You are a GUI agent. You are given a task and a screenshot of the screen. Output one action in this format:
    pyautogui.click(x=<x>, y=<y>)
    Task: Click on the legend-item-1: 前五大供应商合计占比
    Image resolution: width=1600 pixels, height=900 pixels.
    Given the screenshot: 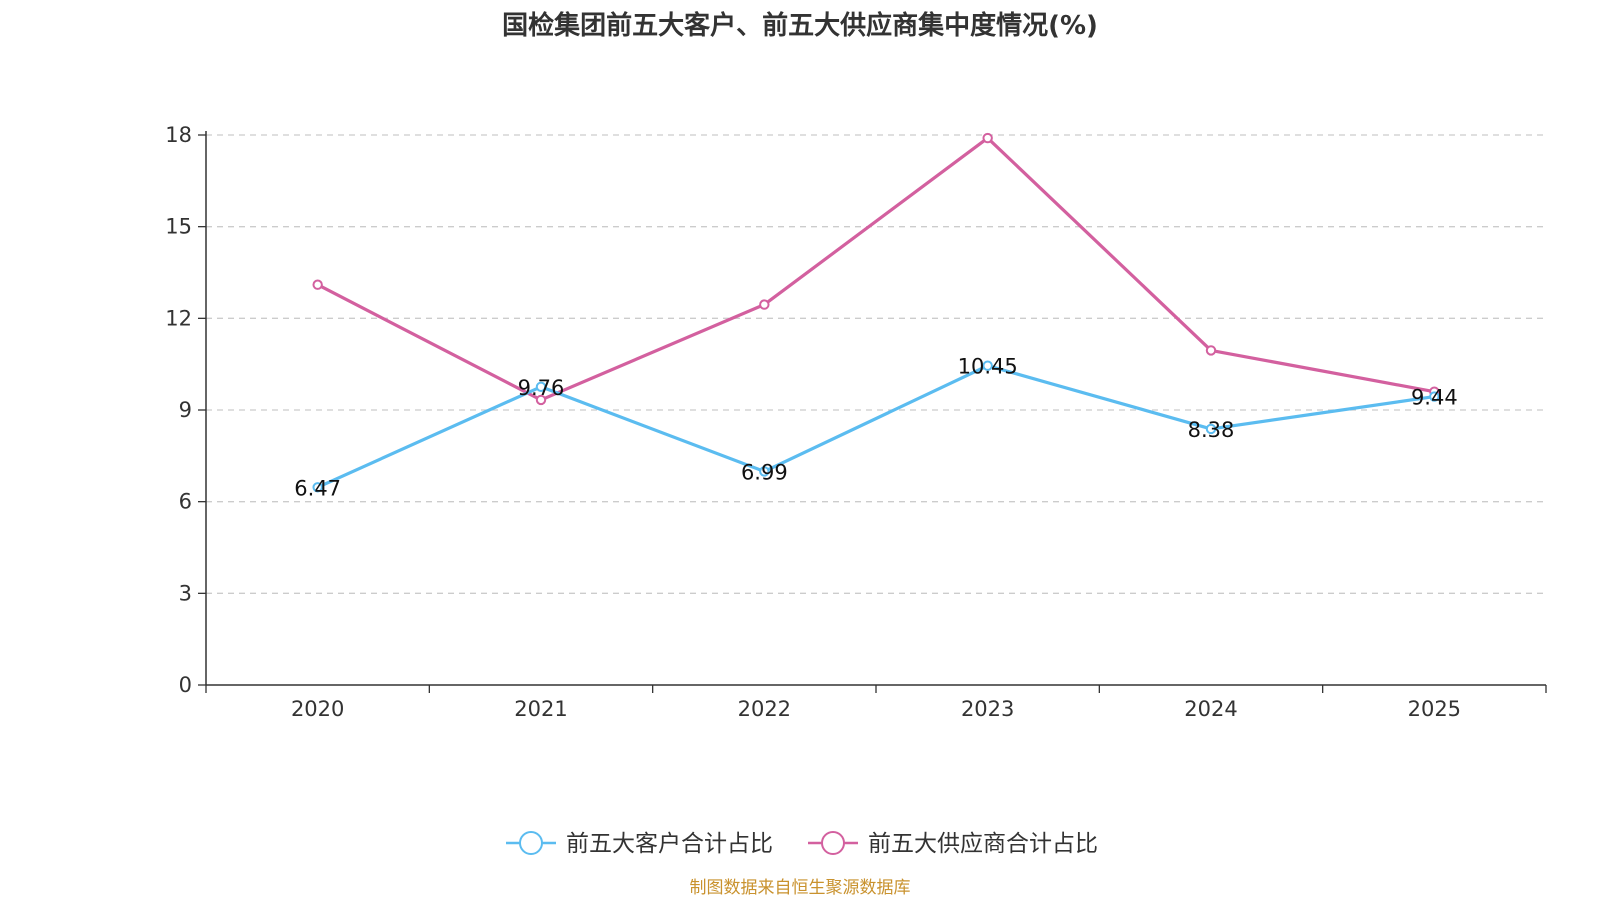 What is the action you would take?
    pyautogui.click(x=953, y=844)
    